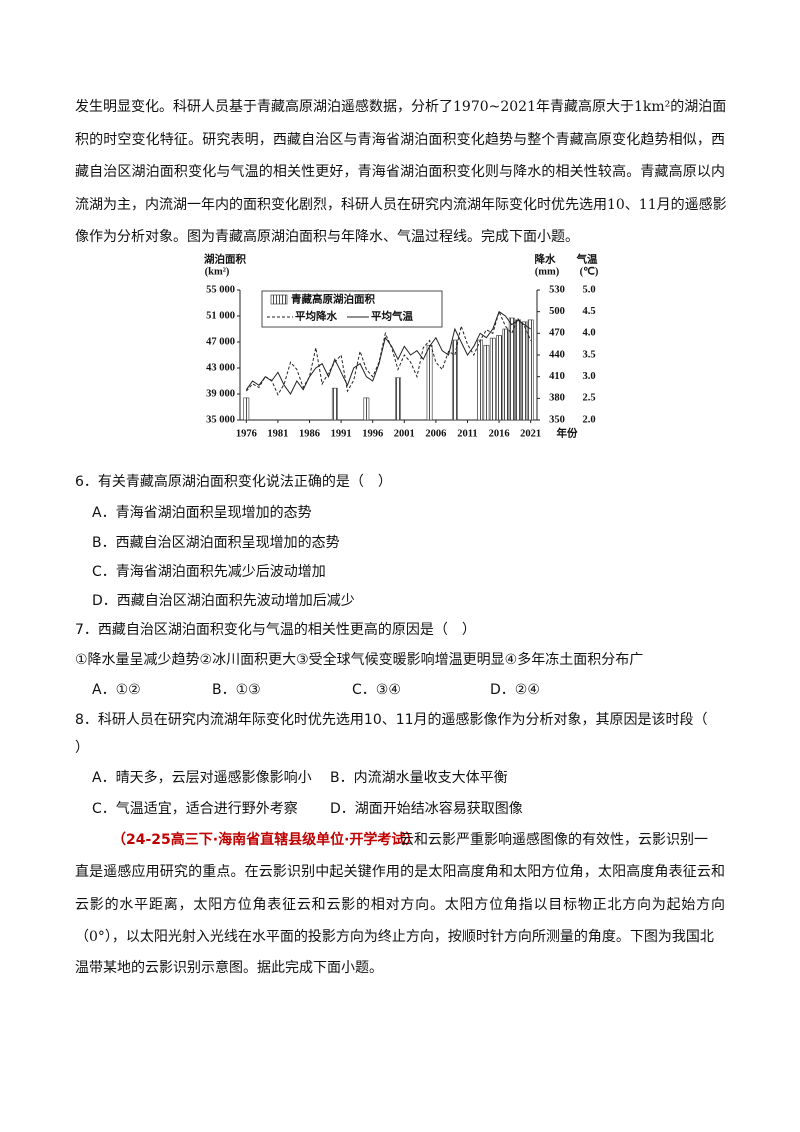 The image size is (800, 1132). I want to click on option: B．①③, so click(236, 690).